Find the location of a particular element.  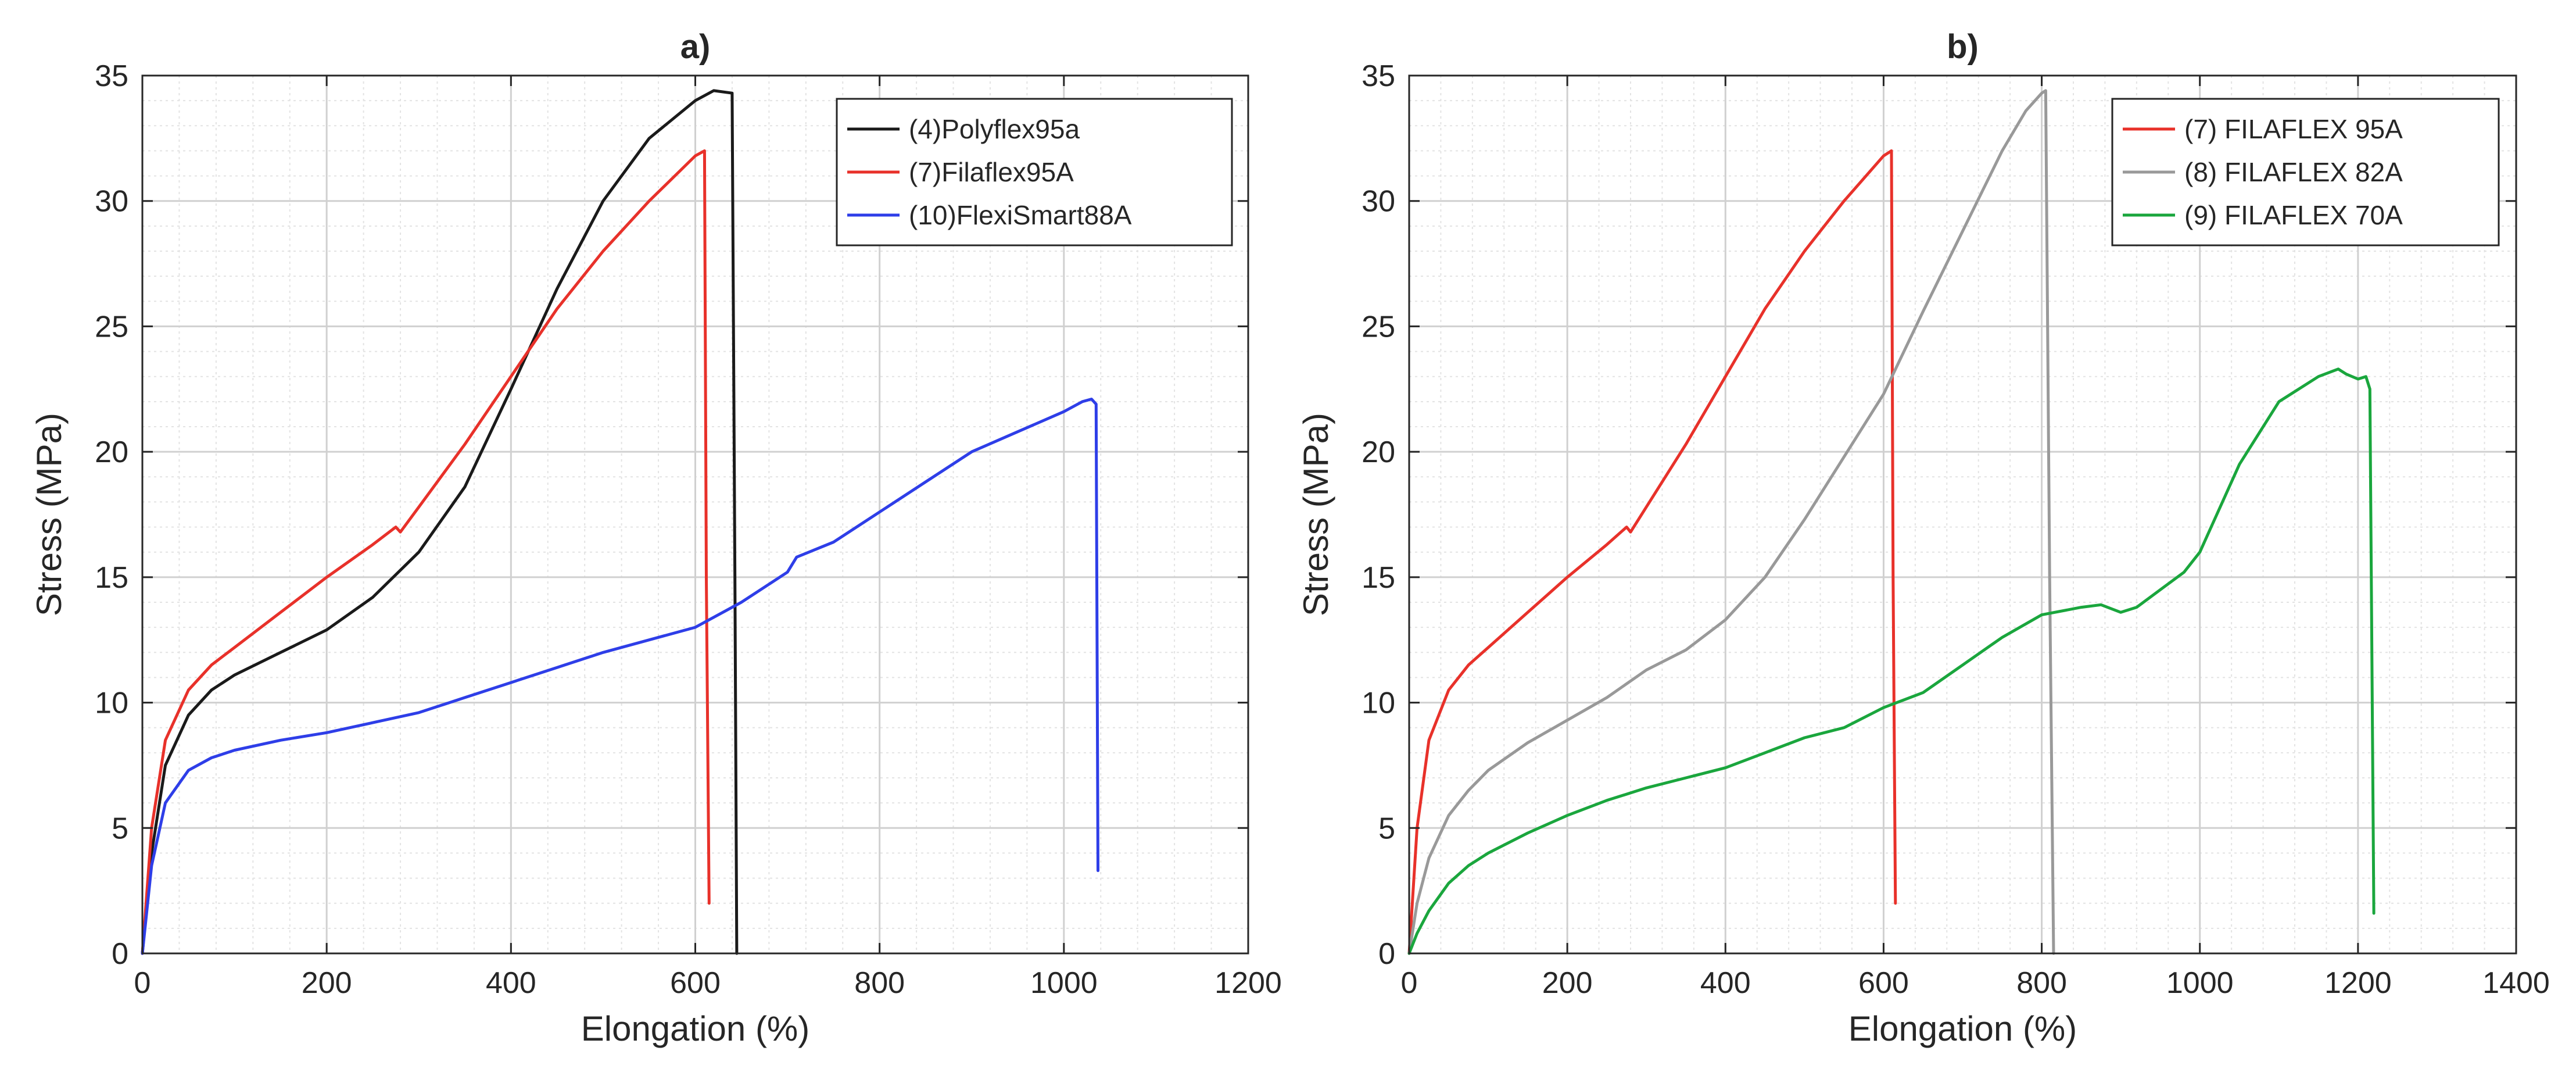

legend-label: (4)Polyflex95a is located at coordinates (994, 129).